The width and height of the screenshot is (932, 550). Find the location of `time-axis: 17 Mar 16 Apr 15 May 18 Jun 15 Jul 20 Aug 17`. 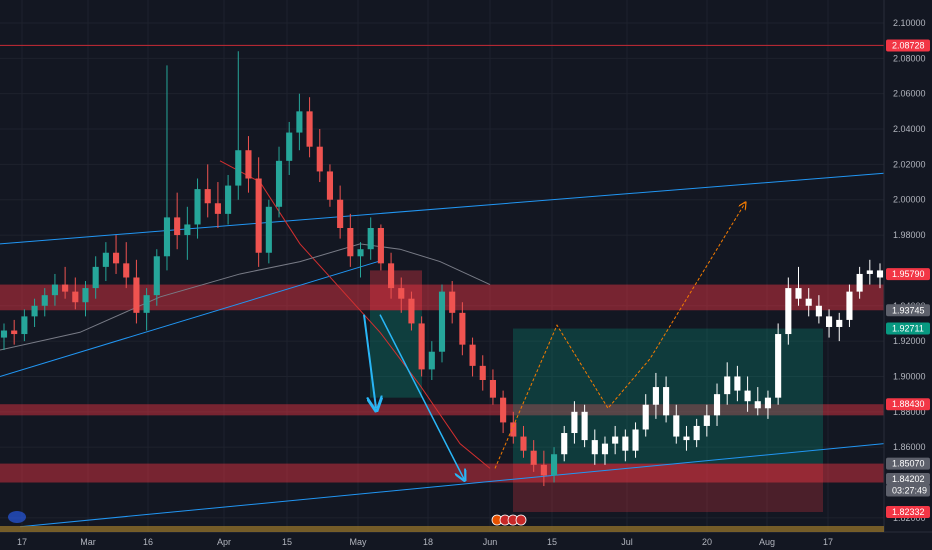

time-axis: 17 Mar 16 Apr 15 May 18 Jun 15 Jul 20 Aug 17 is located at coordinates (466, 538).